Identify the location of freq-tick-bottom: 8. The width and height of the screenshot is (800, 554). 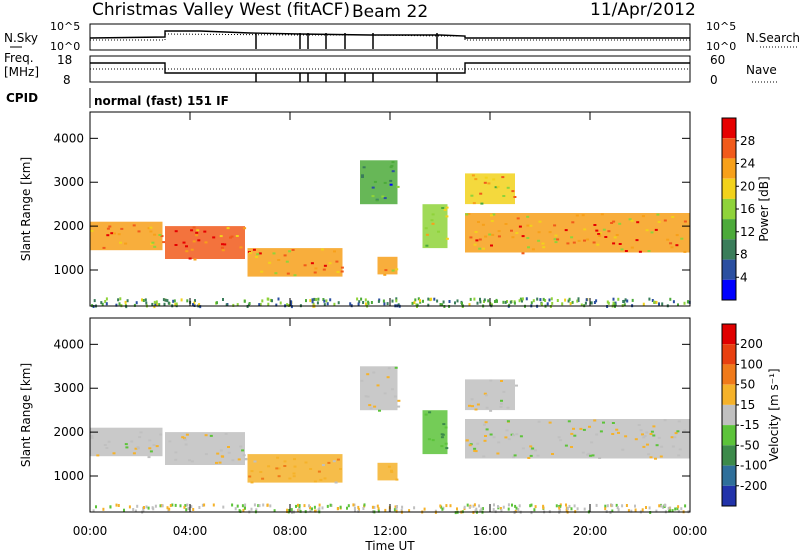
(67, 80).